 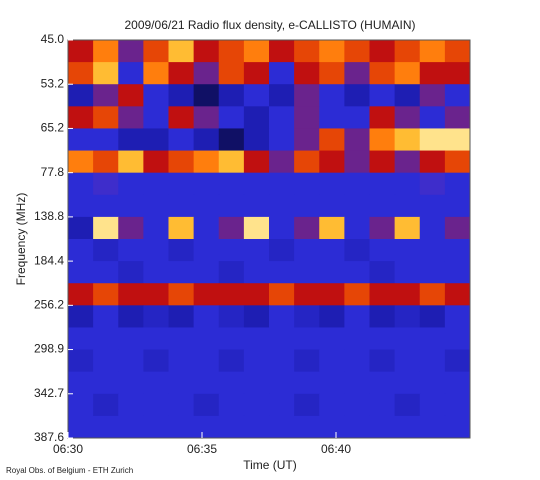 I want to click on y-tick-label: 45.0, so click(x=53, y=39).